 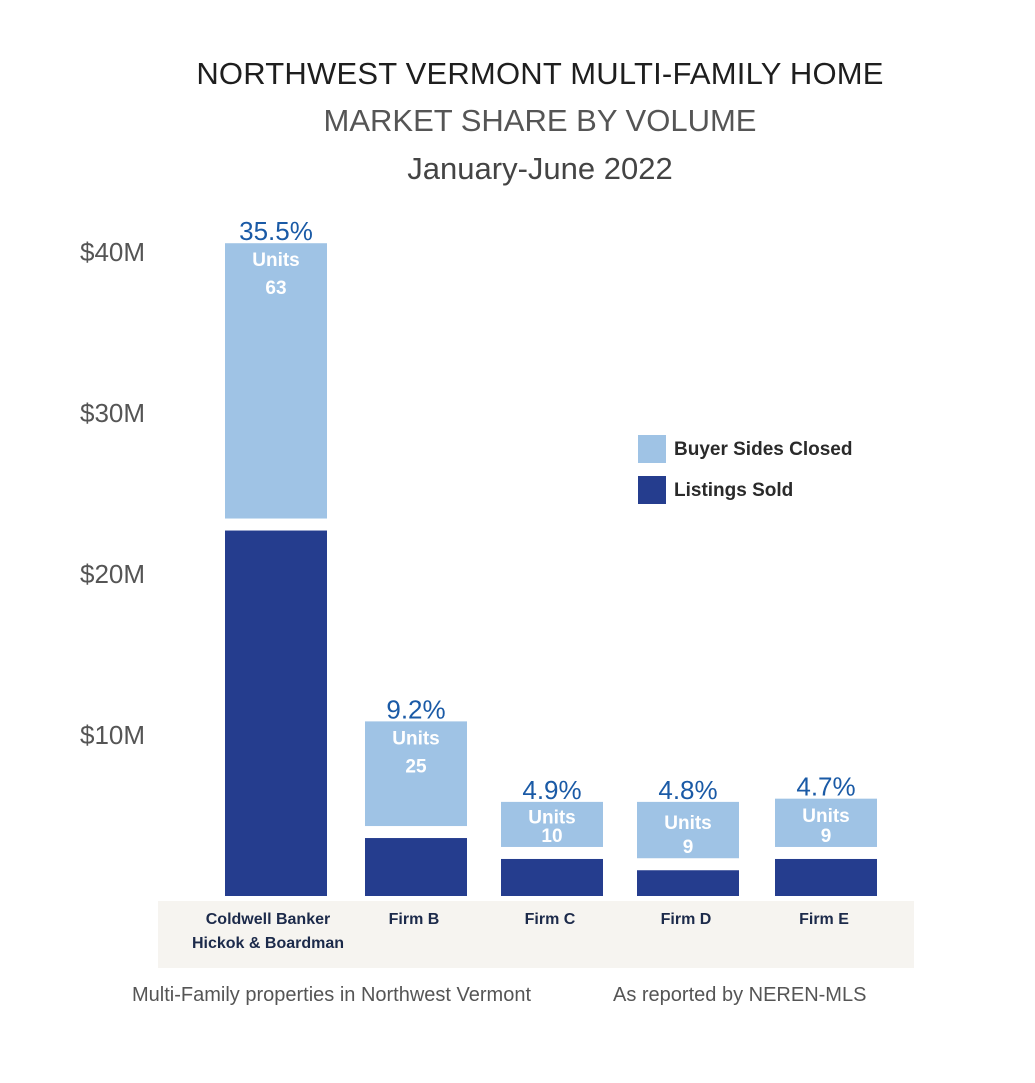 What do you see at coordinates (652, 490) in the screenshot?
I see `legend-swatch-listings-sold` at bounding box center [652, 490].